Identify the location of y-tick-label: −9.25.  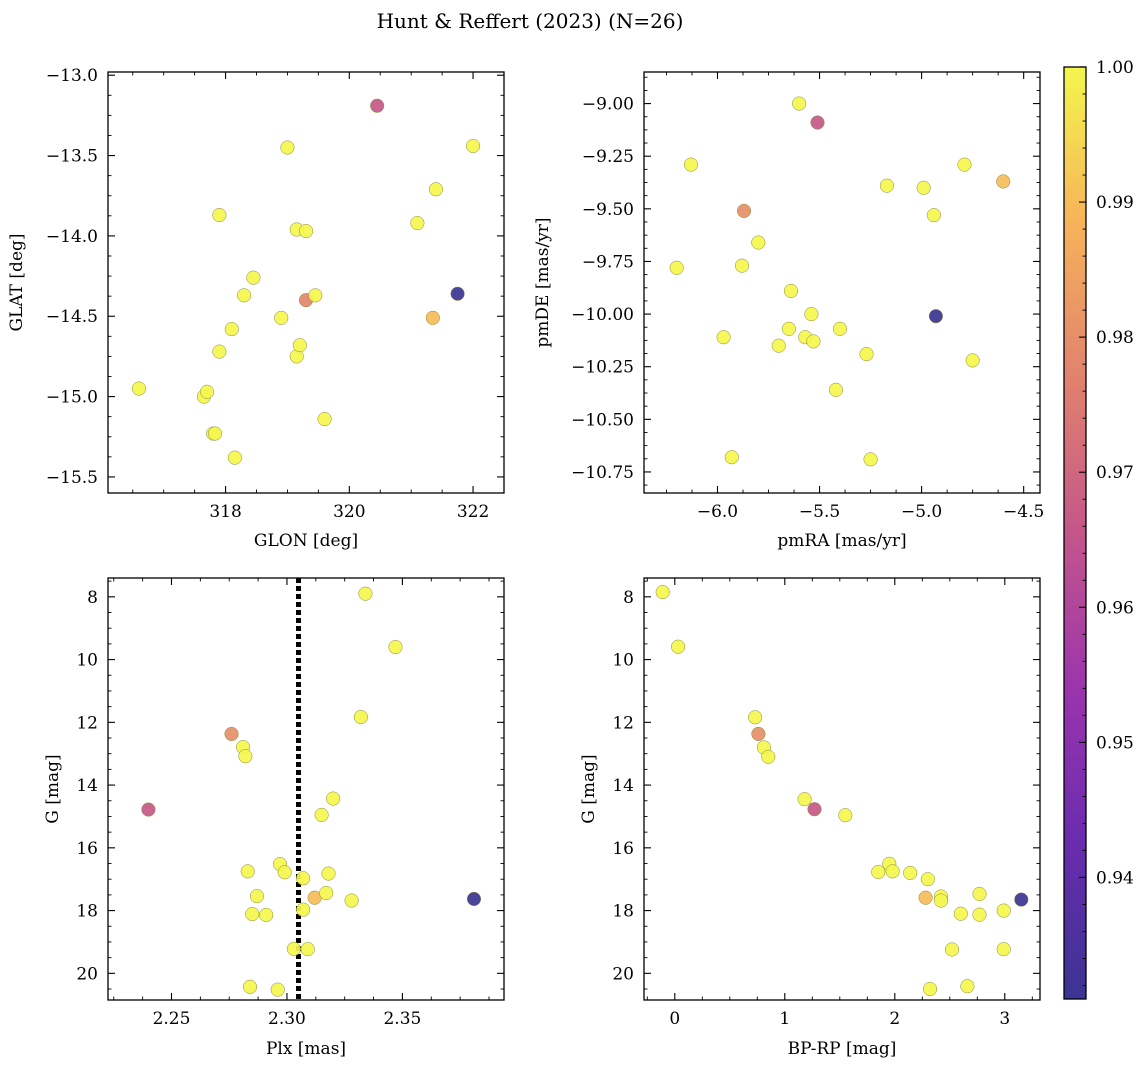
(608, 157).